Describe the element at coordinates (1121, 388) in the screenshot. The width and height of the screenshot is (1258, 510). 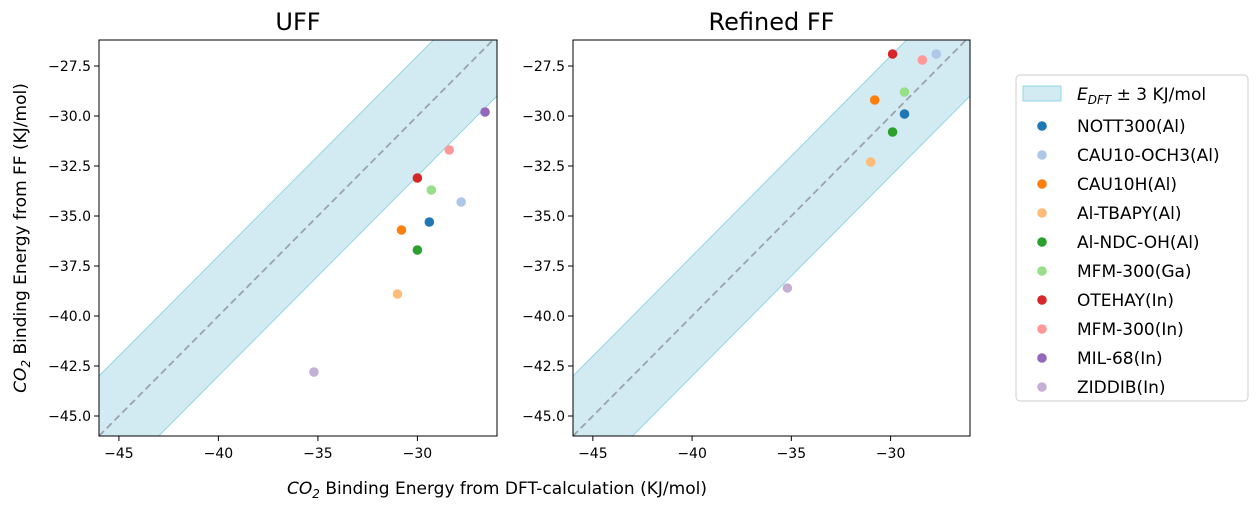
I see `legend-entry-label: ZIDDIB(In)` at that location.